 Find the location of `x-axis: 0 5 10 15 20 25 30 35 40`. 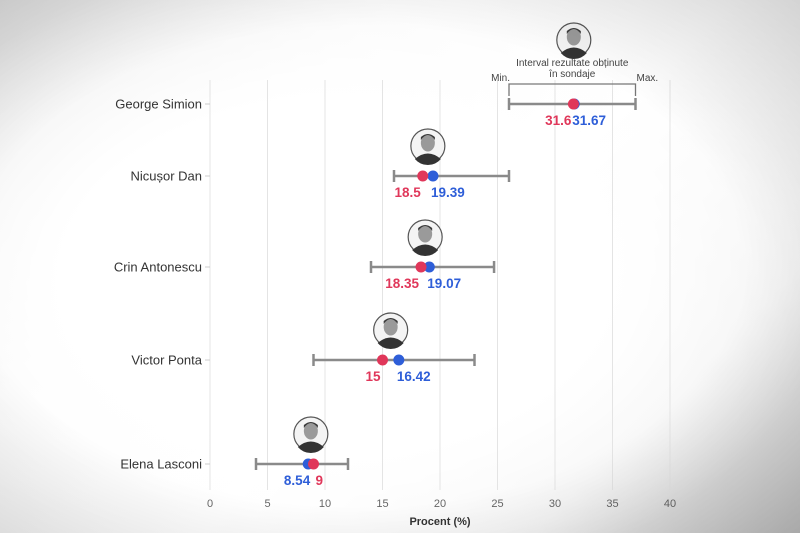

x-axis: 0 5 10 15 20 25 30 35 40 is located at coordinates (441, 504).